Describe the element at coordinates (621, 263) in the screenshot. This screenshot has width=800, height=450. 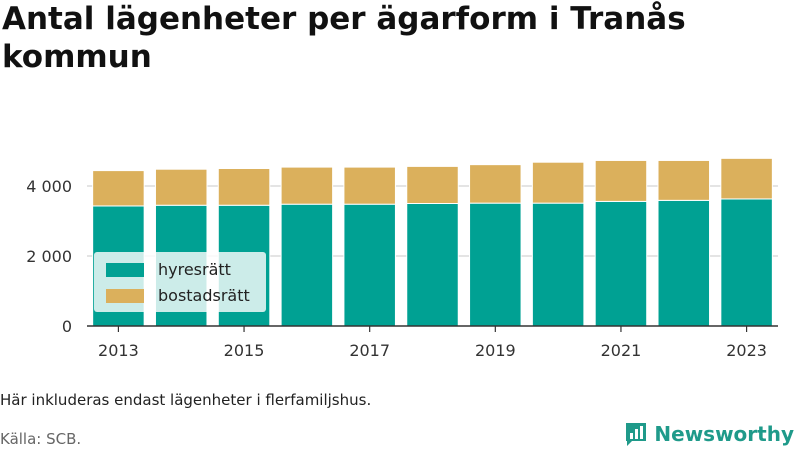
I see `bar-hyresratt-2021` at that location.